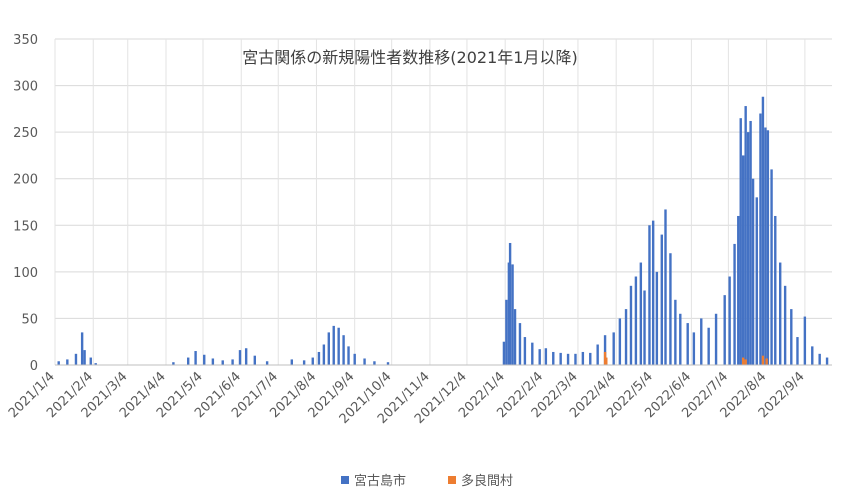 Image resolution: width=857 pixels, height=502 pixels. What do you see at coordinates (427, 481) in the screenshot?
I see `legend: 宮古島市 多良間村` at bounding box center [427, 481].